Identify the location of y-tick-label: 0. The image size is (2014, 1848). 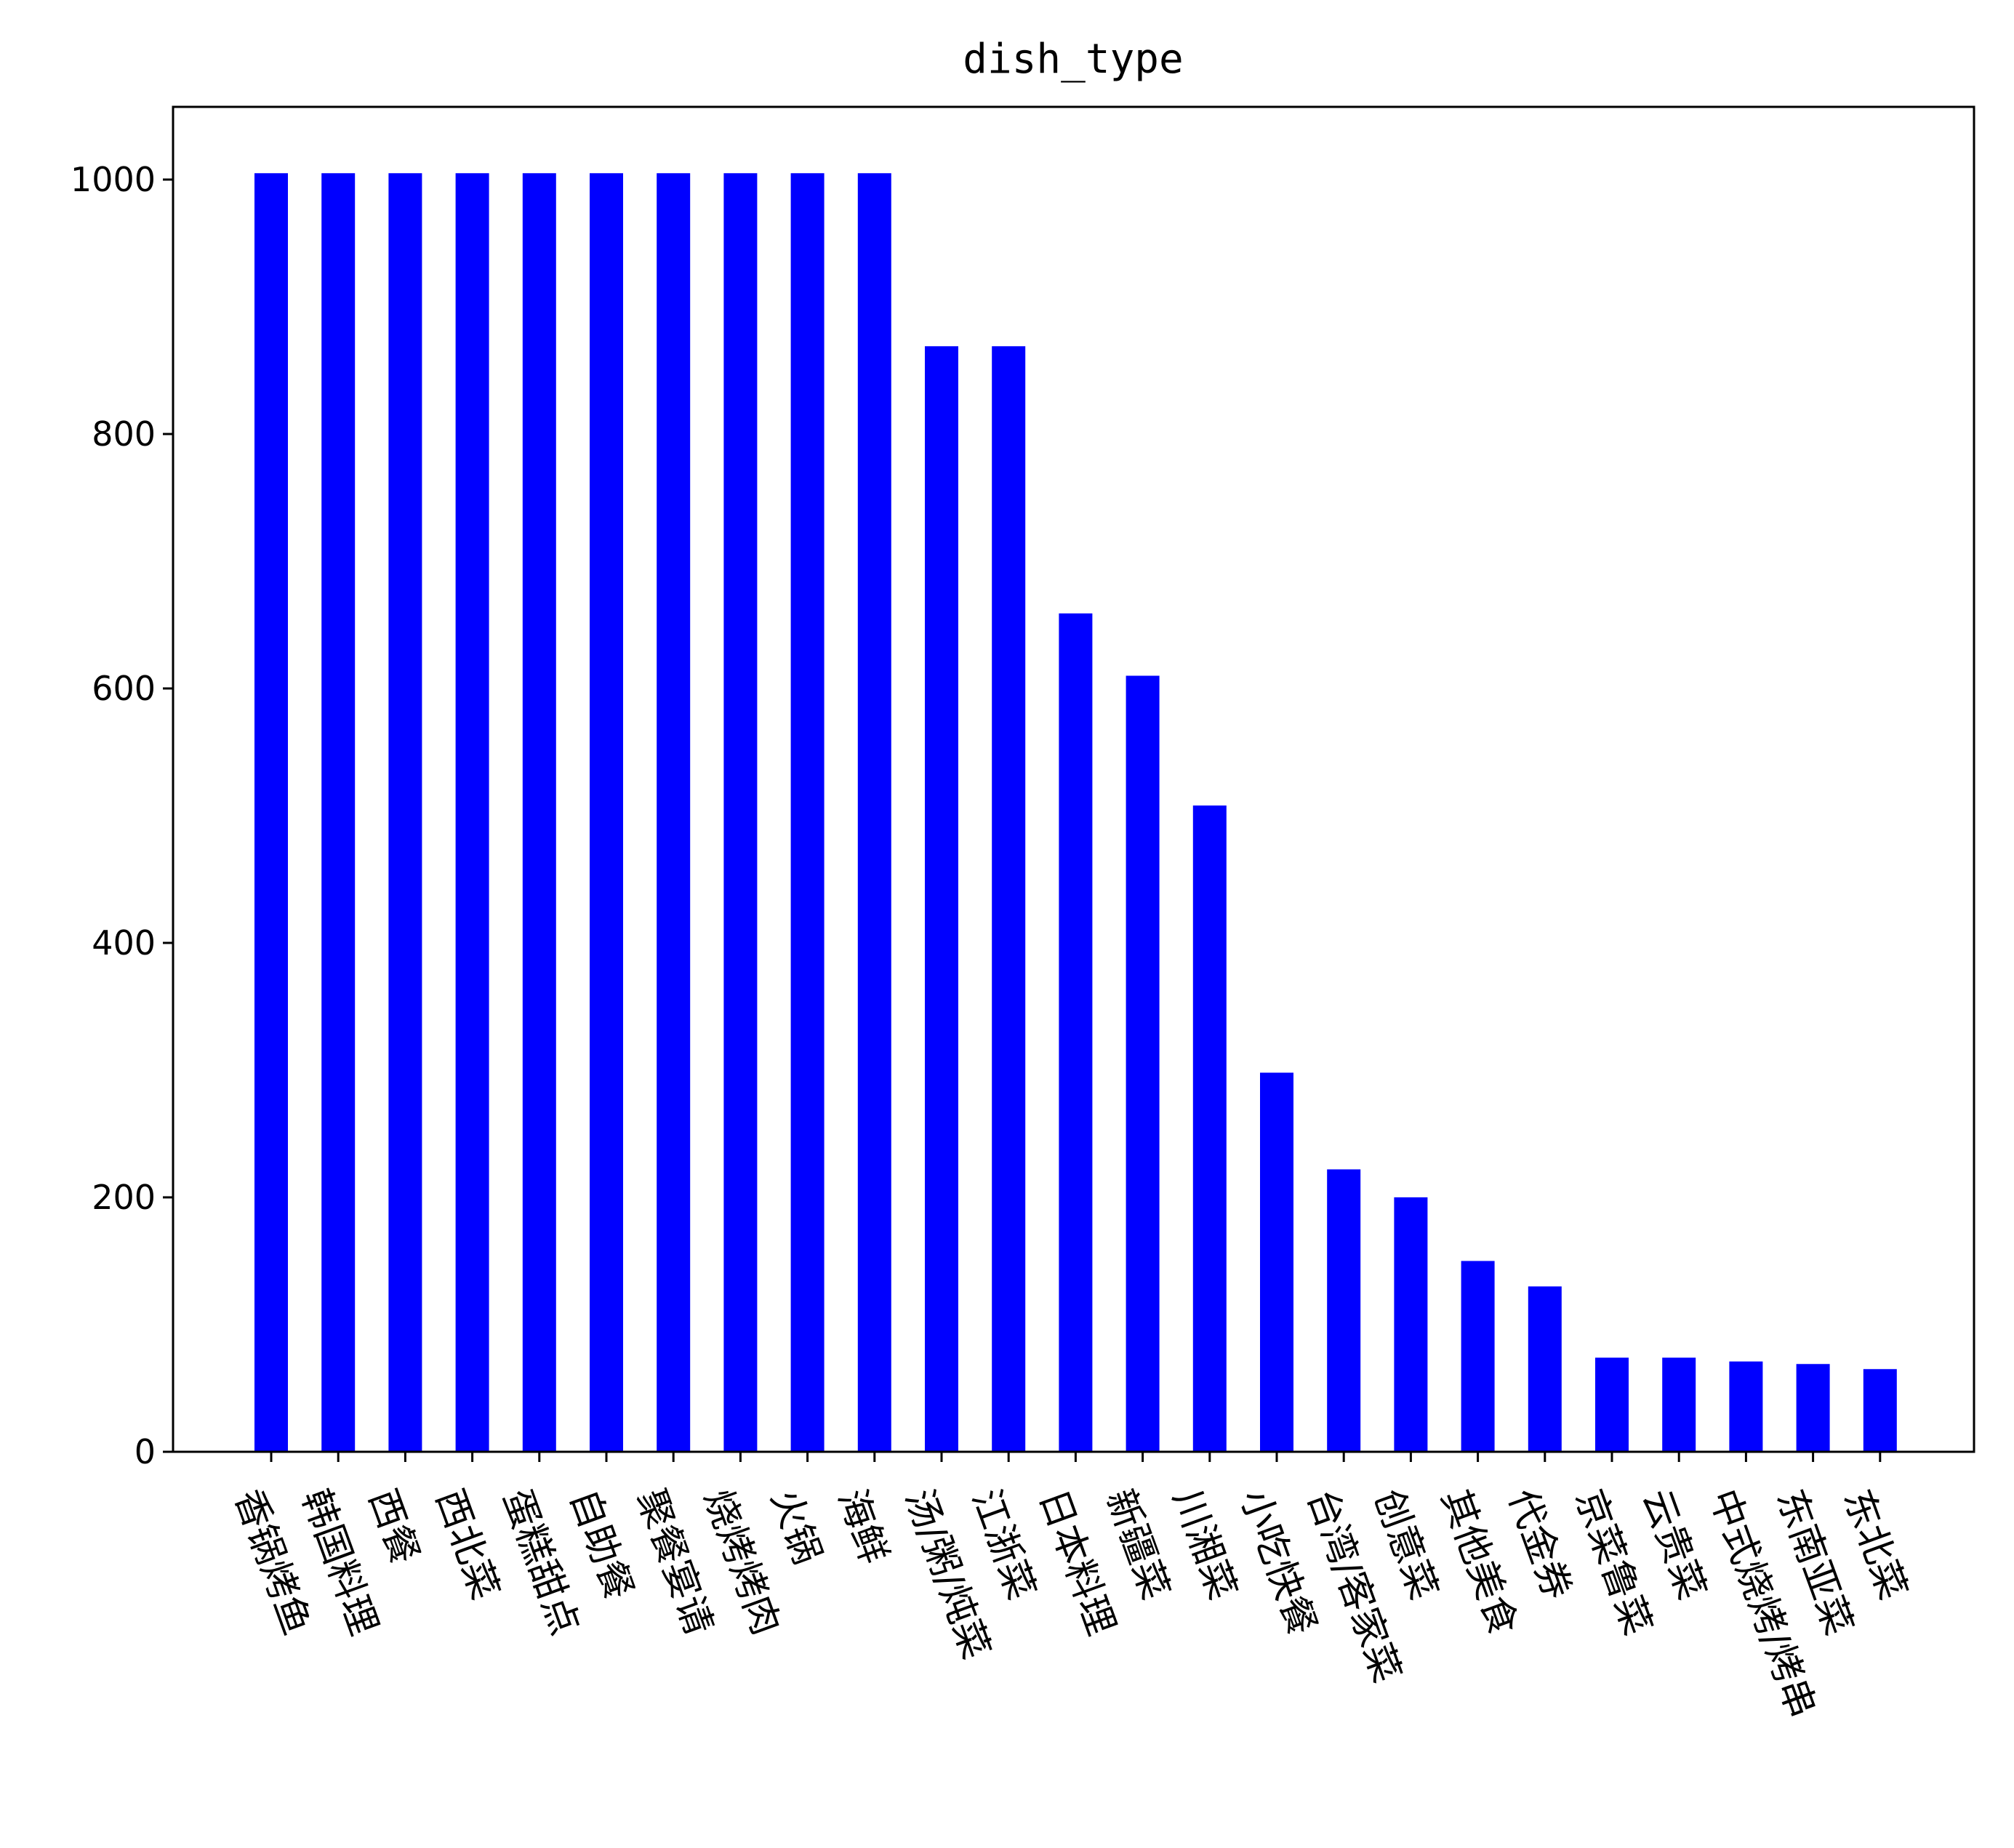
(145, 1451).